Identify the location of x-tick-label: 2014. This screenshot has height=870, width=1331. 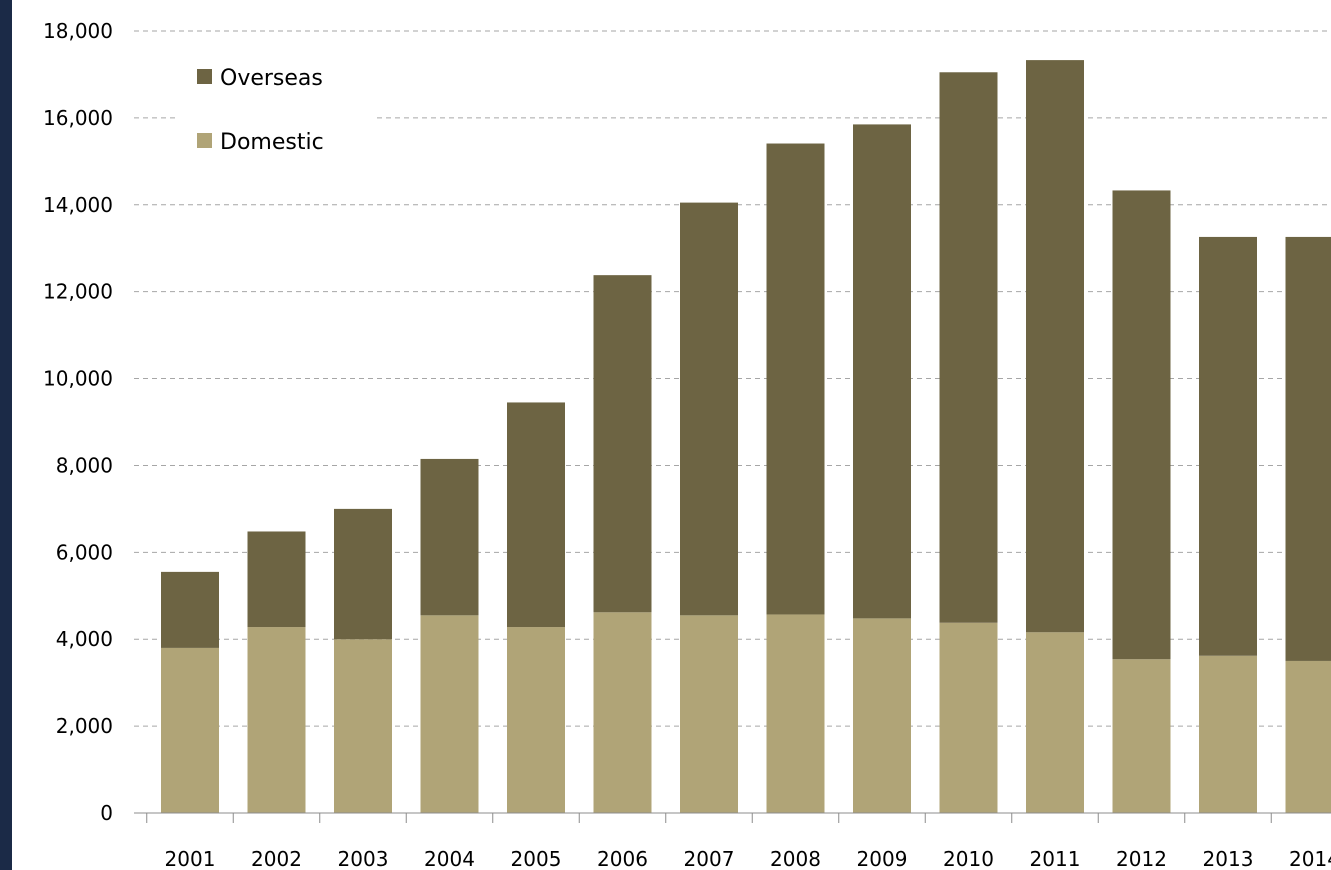
(1310, 858).